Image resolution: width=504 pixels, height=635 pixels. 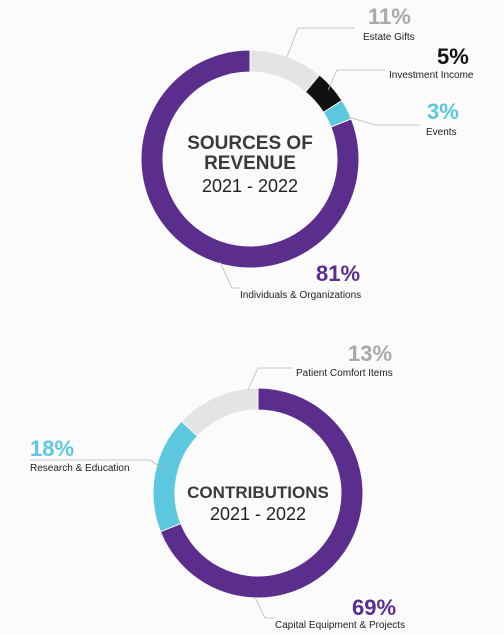 I want to click on investment-income-percent: 5%, so click(x=453, y=56).